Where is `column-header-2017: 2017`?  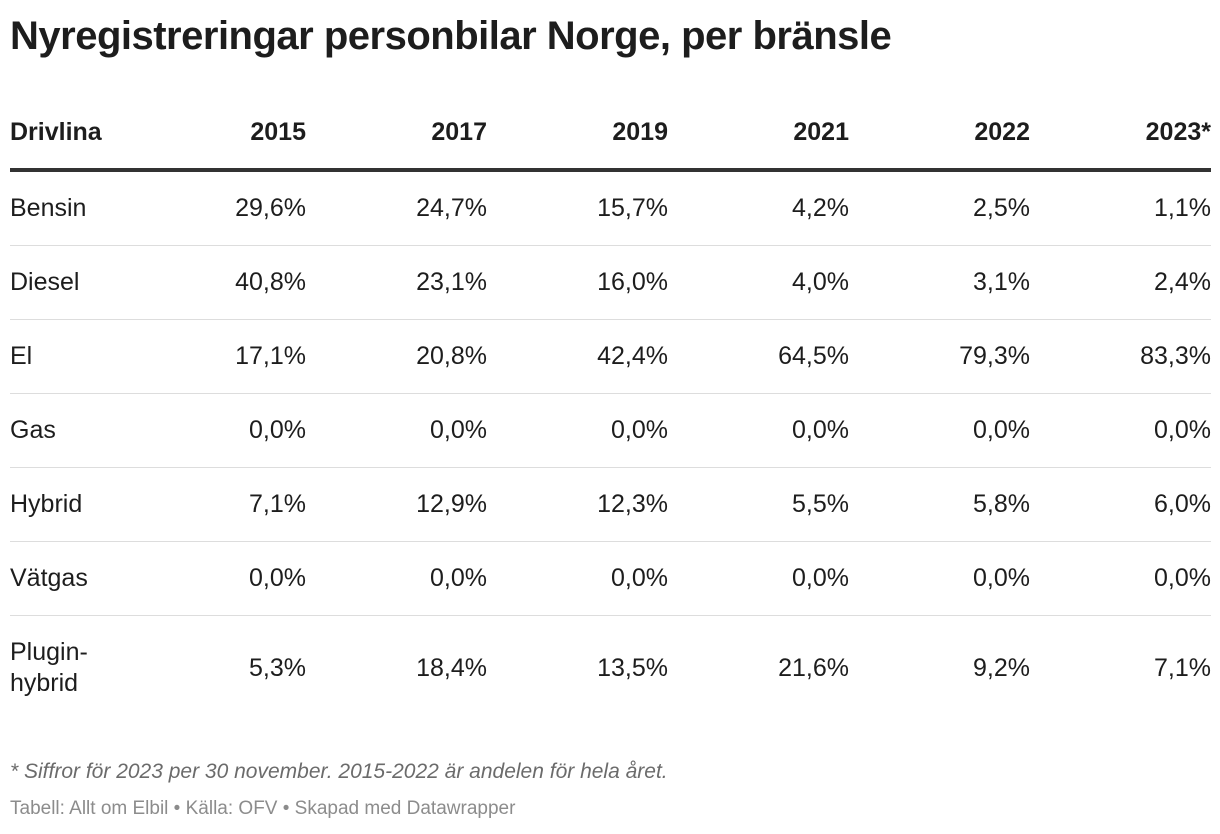 column-header-2017: 2017 is located at coordinates (396, 134).